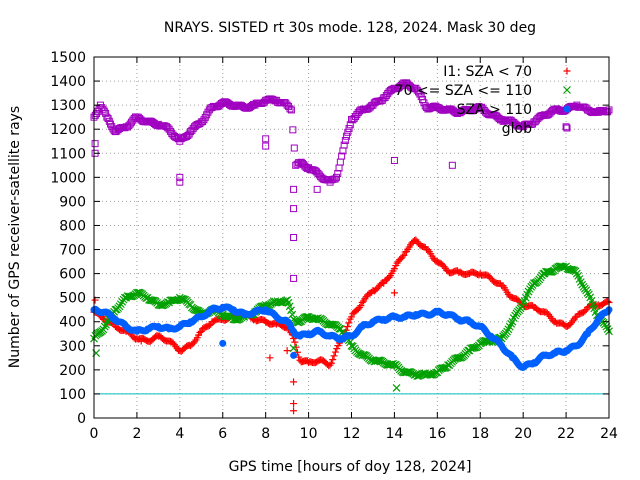  I want to click on y-tick-label: 300, so click(72, 347).